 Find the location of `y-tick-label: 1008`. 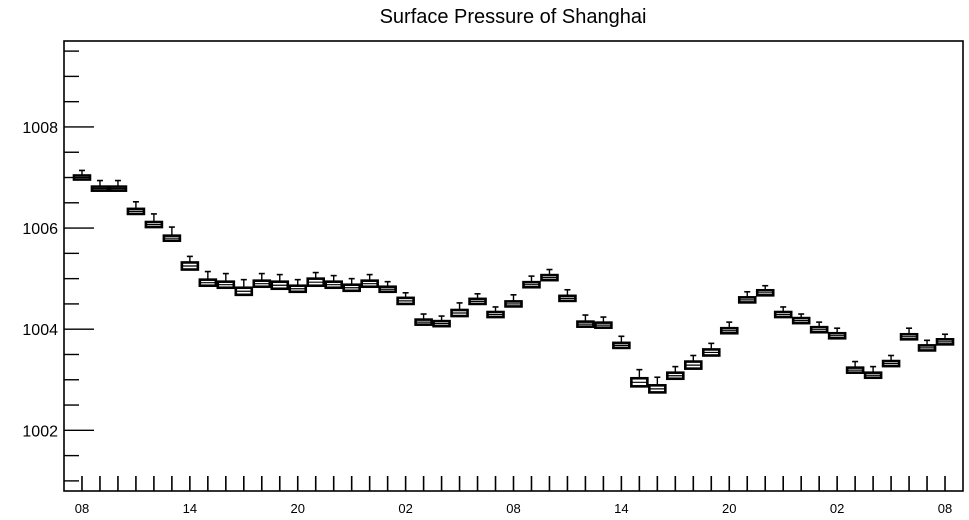

y-tick-label: 1008 is located at coordinates (40, 128).